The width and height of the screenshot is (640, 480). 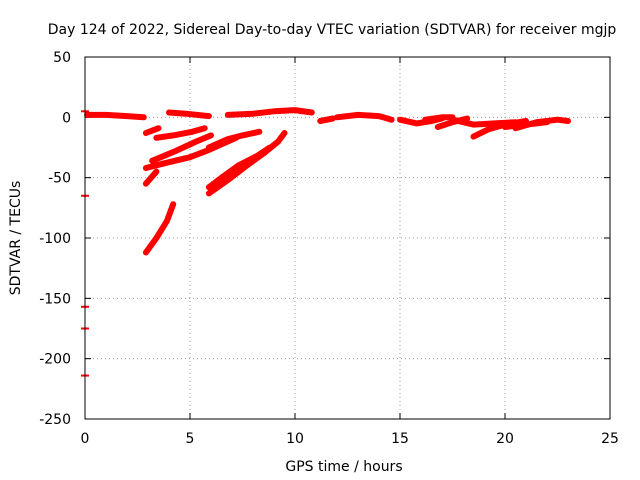 What do you see at coordinates (295, 439) in the screenshot?
I see `x-tick-label: 10` at bounding box center [295, 439].